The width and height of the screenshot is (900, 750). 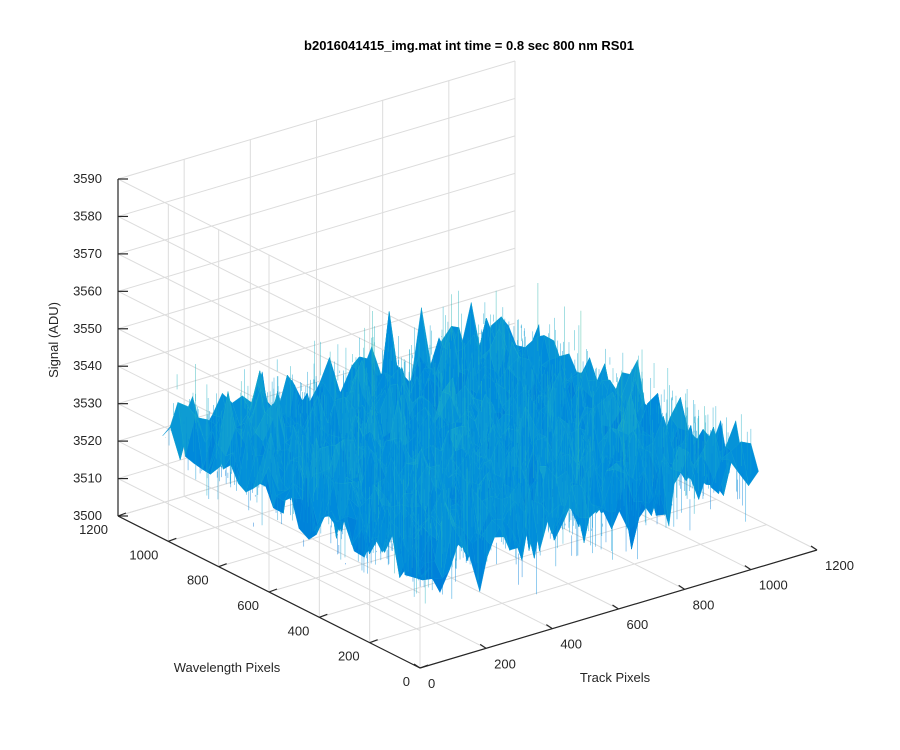 What do you see at coordinates (87, 253) in the screenshot?
I see `z-tick-label: 3570` at bounding box center [87, 253].